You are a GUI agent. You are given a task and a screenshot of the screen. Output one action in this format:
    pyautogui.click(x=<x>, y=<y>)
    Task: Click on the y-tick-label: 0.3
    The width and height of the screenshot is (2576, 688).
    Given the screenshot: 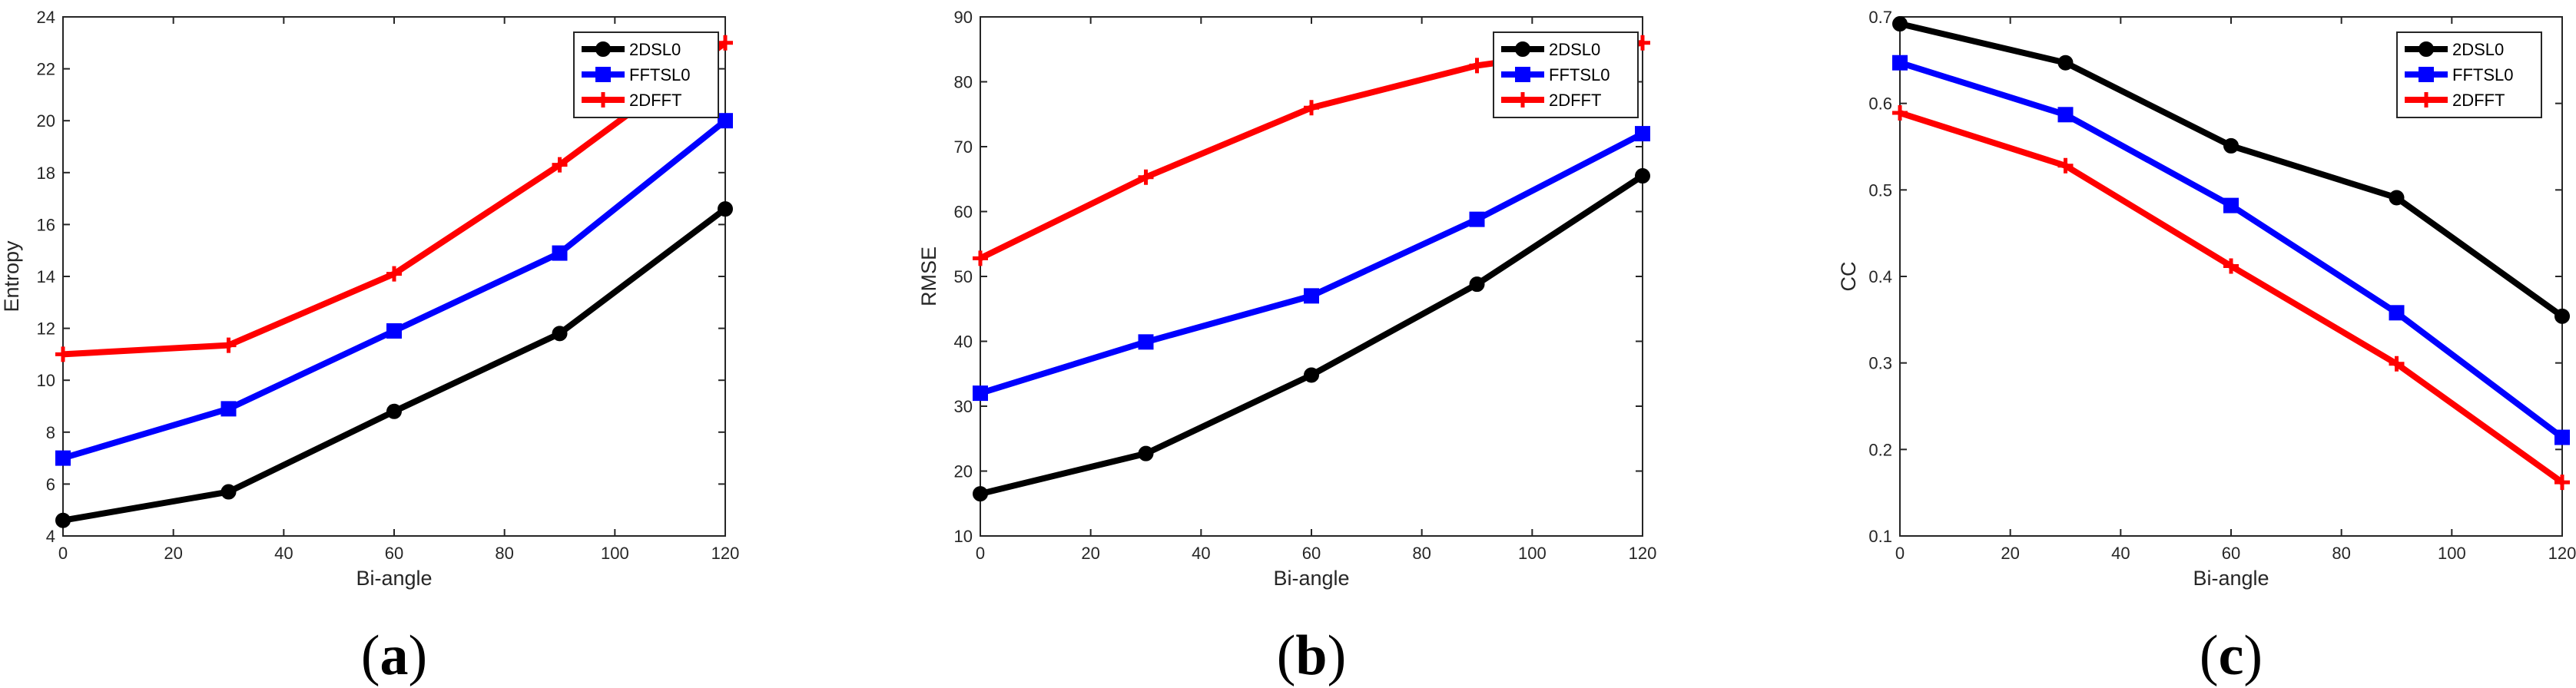 What is the action you would take?
    pyautogui.click(x=1880, y=364)
    